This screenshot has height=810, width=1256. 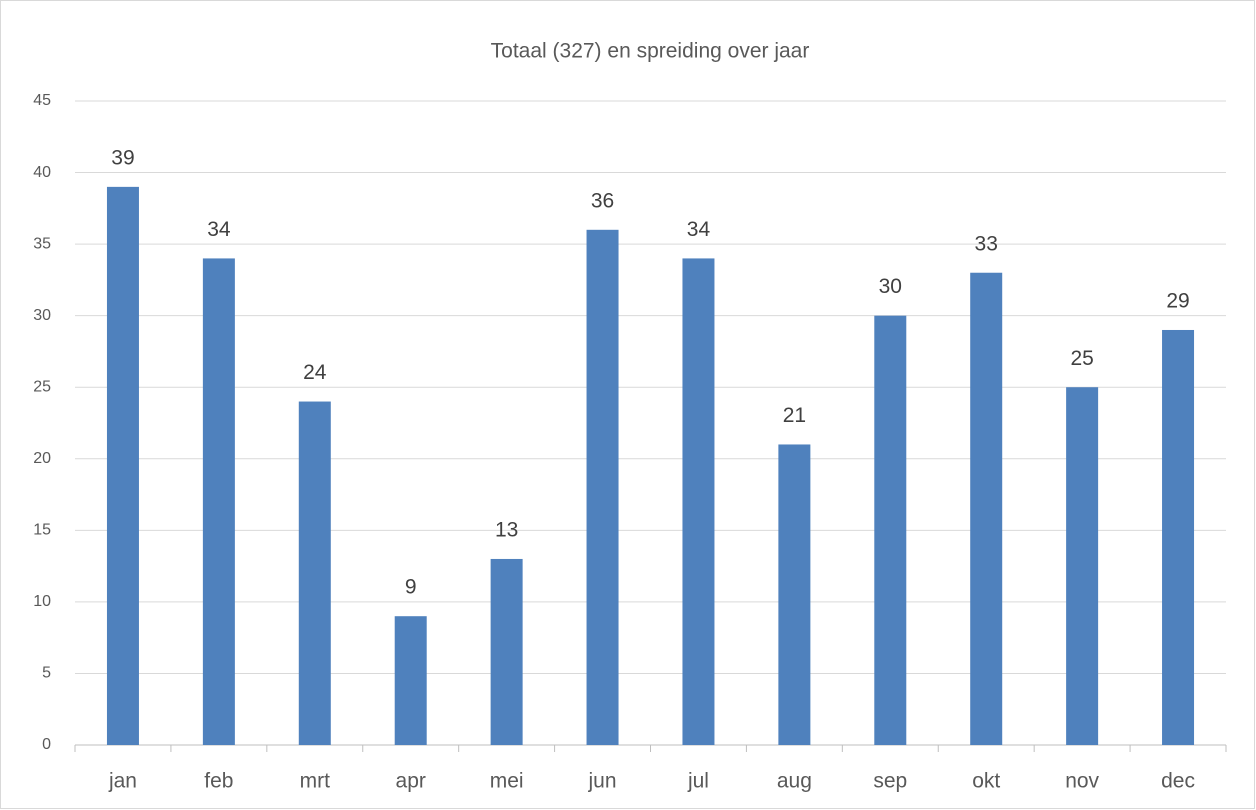 I want to click on y-tick-label: 35, so click(x=42, y=243).